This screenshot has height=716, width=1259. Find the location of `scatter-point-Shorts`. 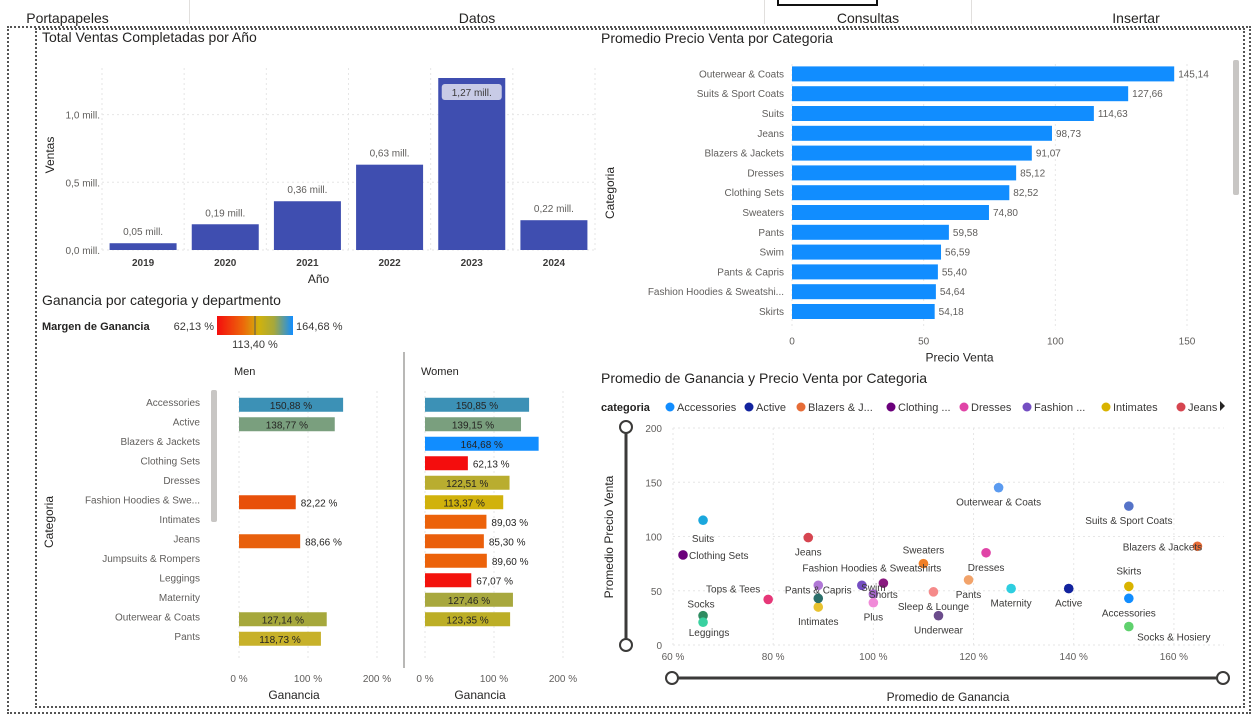

scatter-point-Shorts is located at coordinates (873, 594).